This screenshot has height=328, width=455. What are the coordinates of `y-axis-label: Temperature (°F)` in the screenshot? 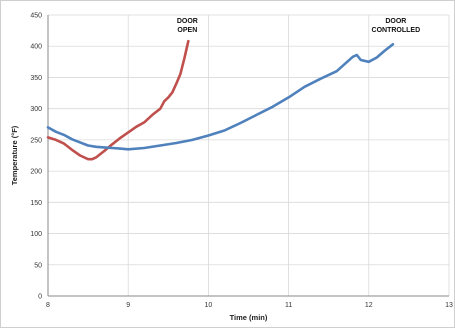 It's located at (14, 155).